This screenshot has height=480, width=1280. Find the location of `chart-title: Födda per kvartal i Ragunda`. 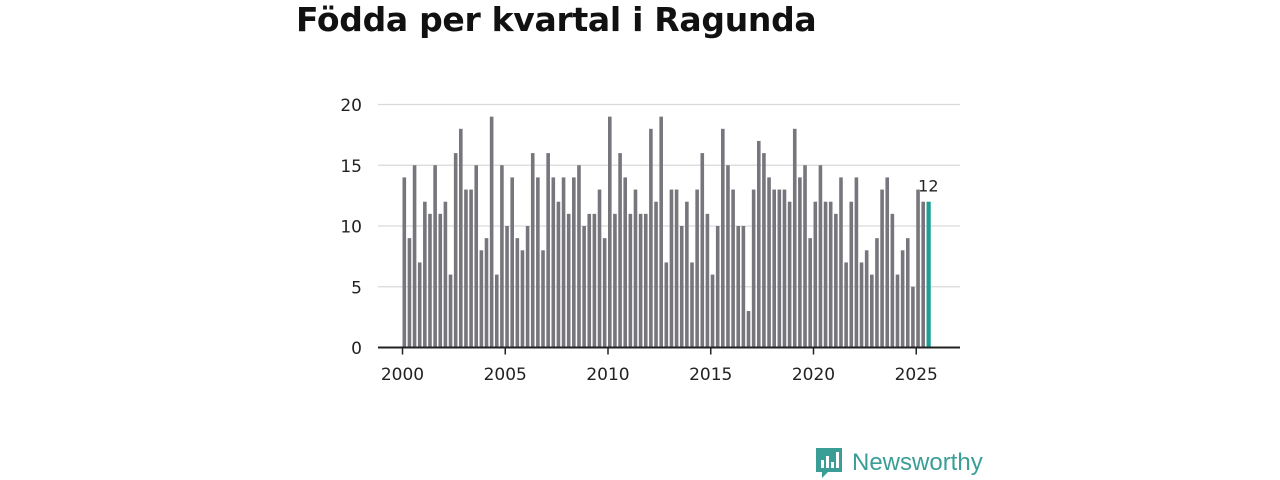

chart-title: Födda per kvartal i Ragunda is located at coordinates (556, 19).